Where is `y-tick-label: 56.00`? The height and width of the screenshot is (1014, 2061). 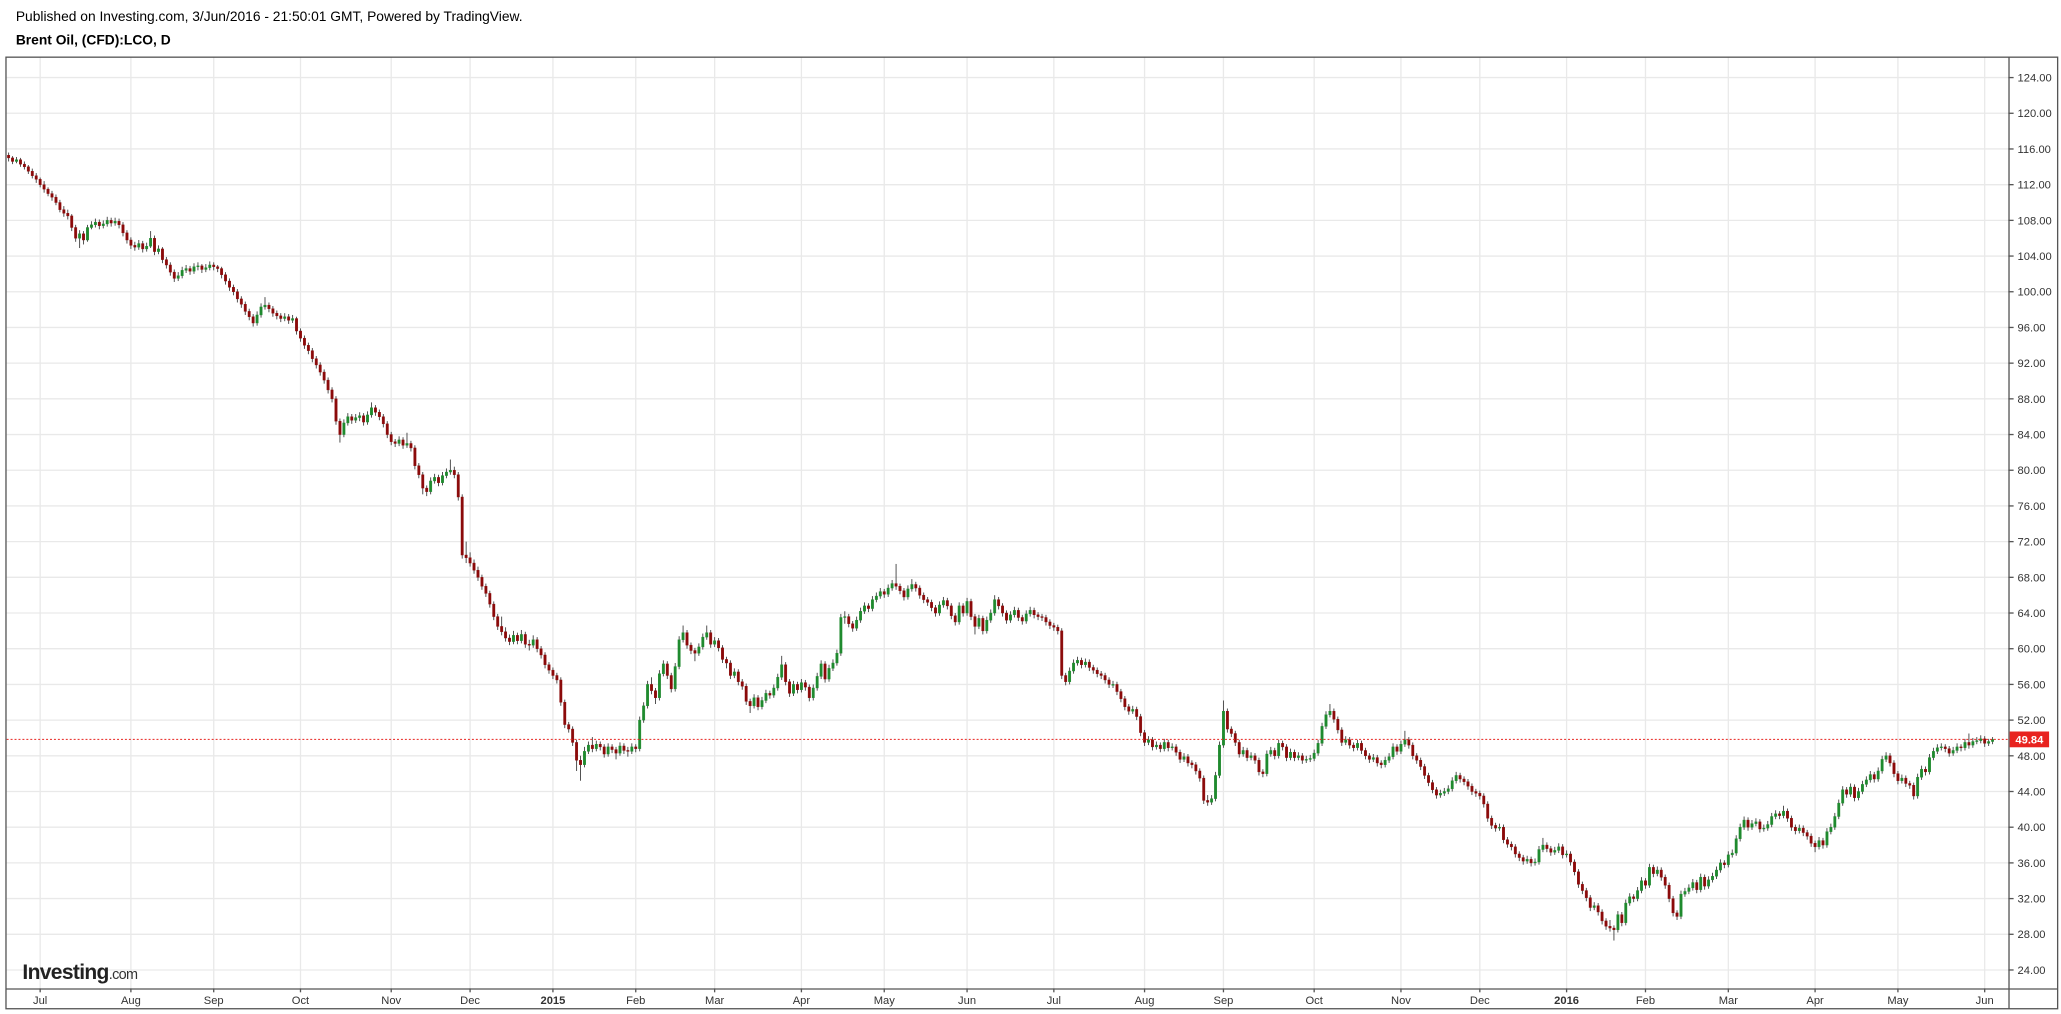 y-tick-label: 56.00 is located at coordinates (2032, 685).